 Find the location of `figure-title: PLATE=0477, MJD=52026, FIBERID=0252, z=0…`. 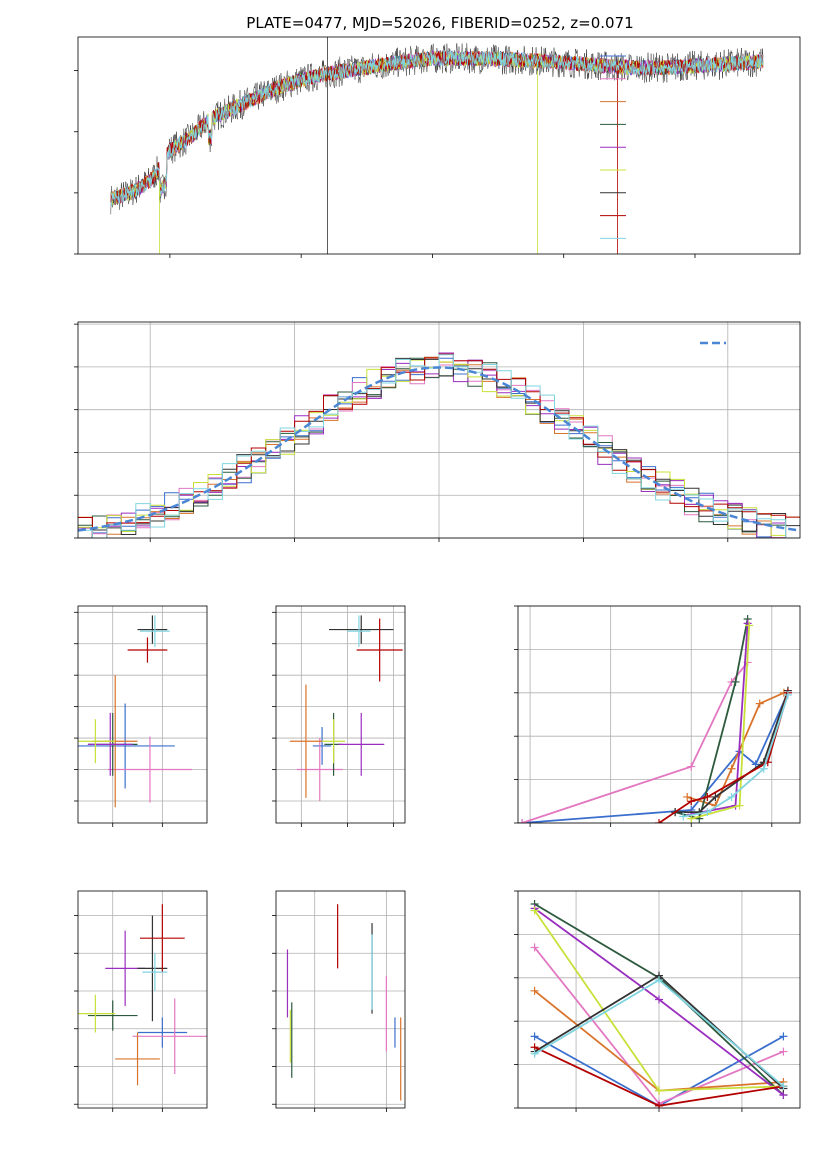

figure-title: PLATE=0477, MJD=52026, FIBERID=0252, z=0… is located at coordinates (439, 23).